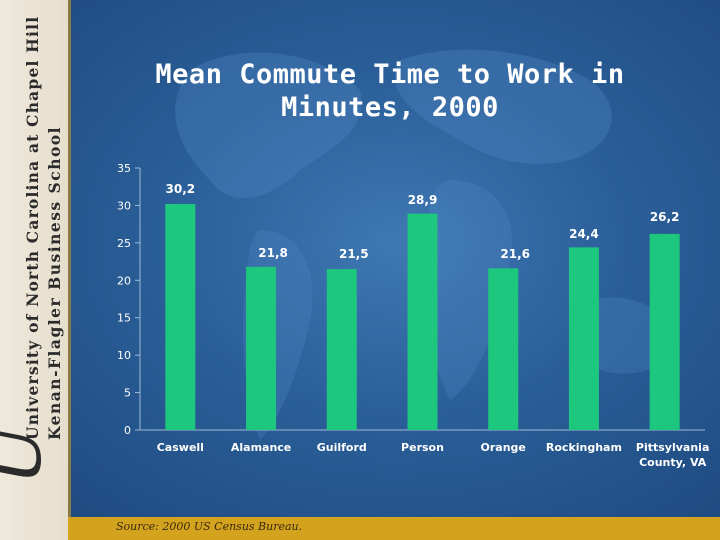 The width and height of the screenshot is (720, 540). Describe the element at coordinates (124, 318) in the screenshot. I see `y-tick-label: 15` at that location.